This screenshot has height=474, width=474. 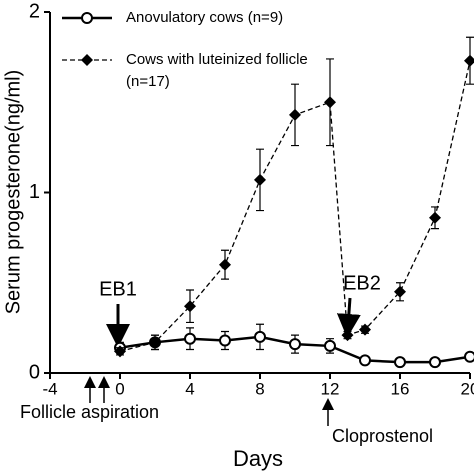 What do you see at coordinates (34, 192) in the screenshot?
I see `y-tick-label: 1` at bounding box center [34, 192].